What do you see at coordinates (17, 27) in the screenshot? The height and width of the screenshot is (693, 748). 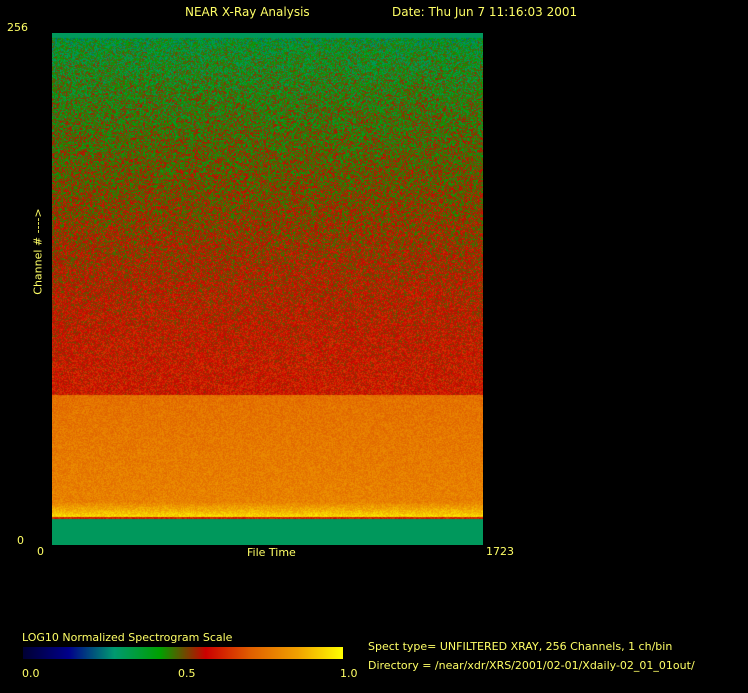 I see `y-tick-max: 256` at bounding box center [17, 27].